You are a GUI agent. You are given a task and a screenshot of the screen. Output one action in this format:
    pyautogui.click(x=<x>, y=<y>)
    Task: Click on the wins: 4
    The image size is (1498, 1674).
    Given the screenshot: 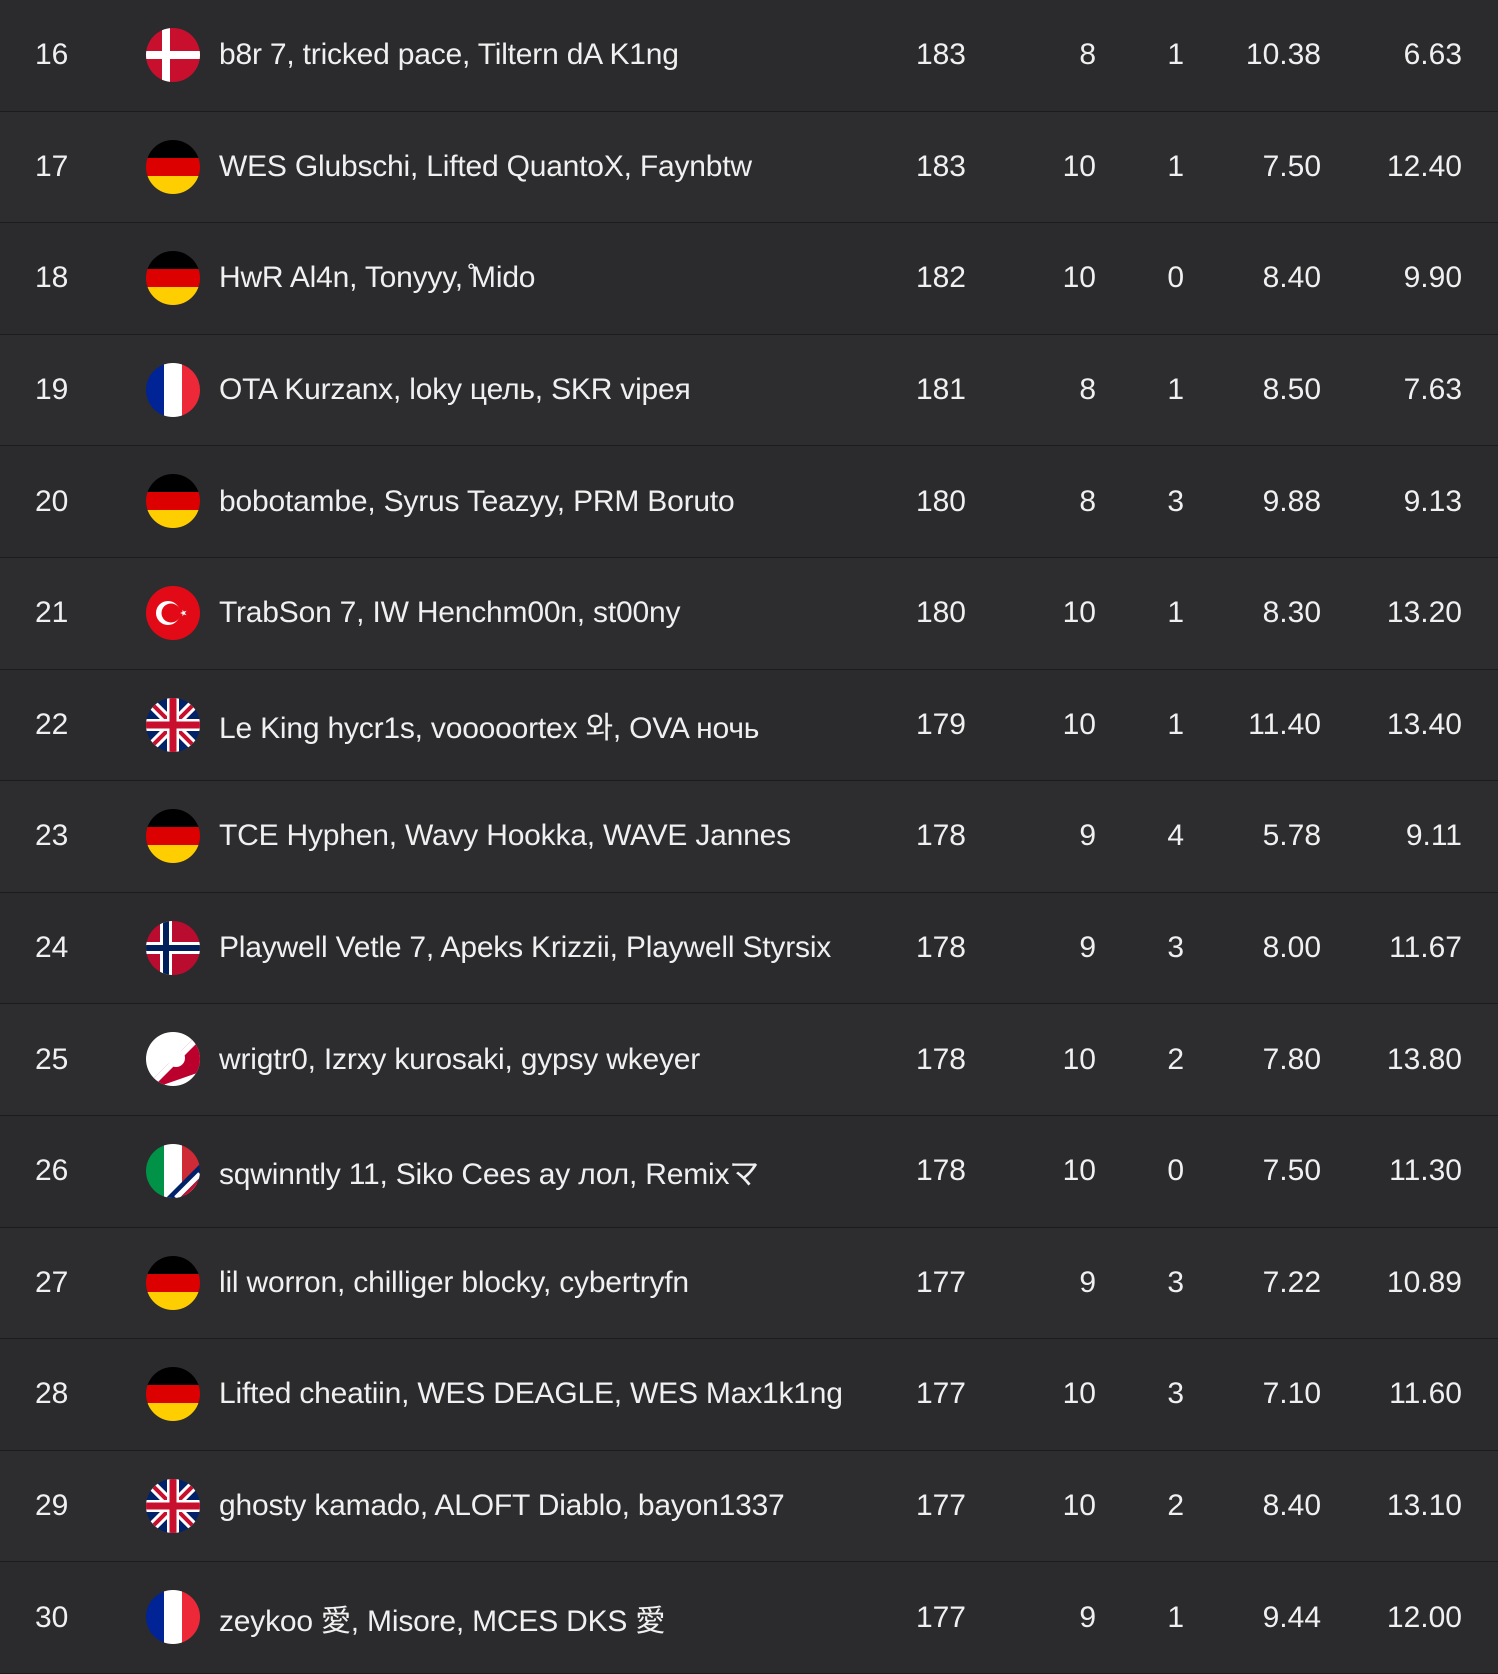 What is the action you would take?
    pyautogui.click(x=1175, y=836)
    